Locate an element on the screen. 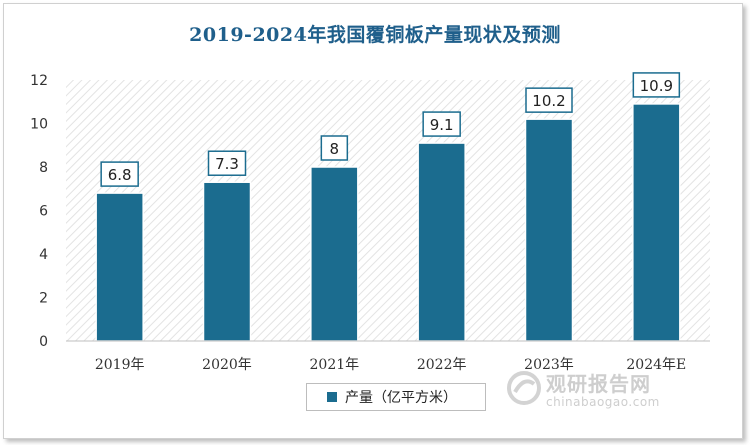 This screenshot has height=445, width=750. data-label: 6.8 is located at coordinates (120, 175).